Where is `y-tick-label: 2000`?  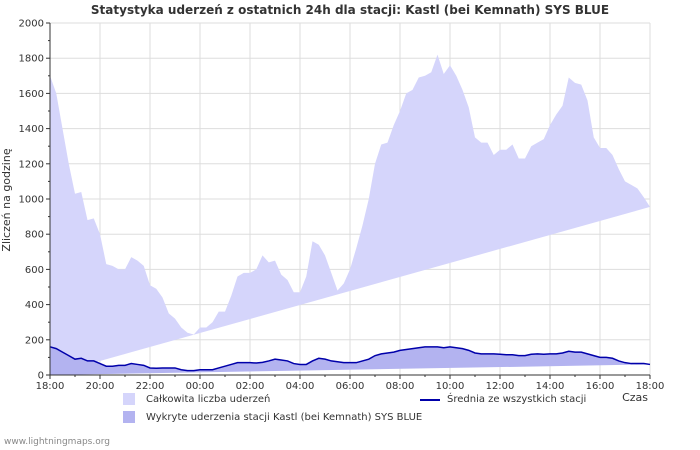
y-tick-label: 2000 is located at coordinates (31, 24).